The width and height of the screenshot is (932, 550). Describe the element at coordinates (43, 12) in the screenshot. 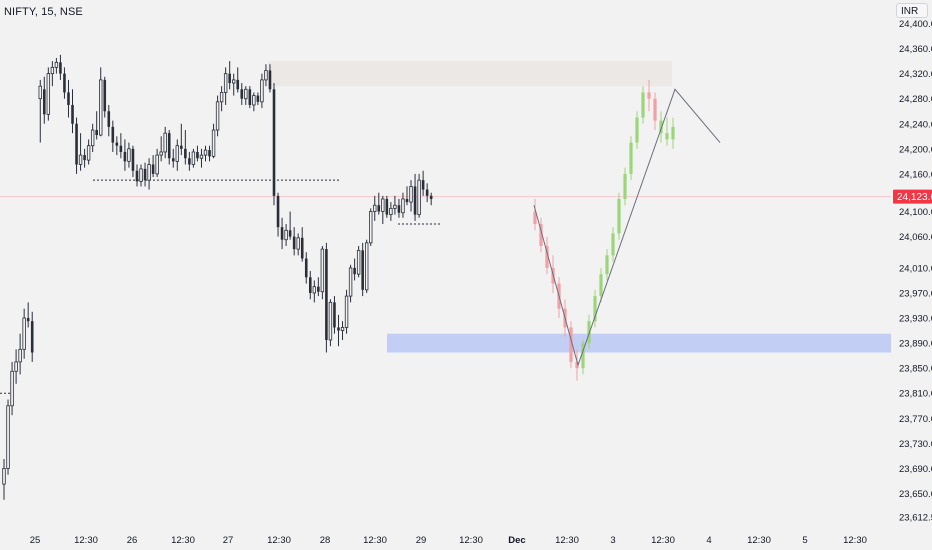

I see `symbol-title: NIFTY, 15, NSE` at that location.